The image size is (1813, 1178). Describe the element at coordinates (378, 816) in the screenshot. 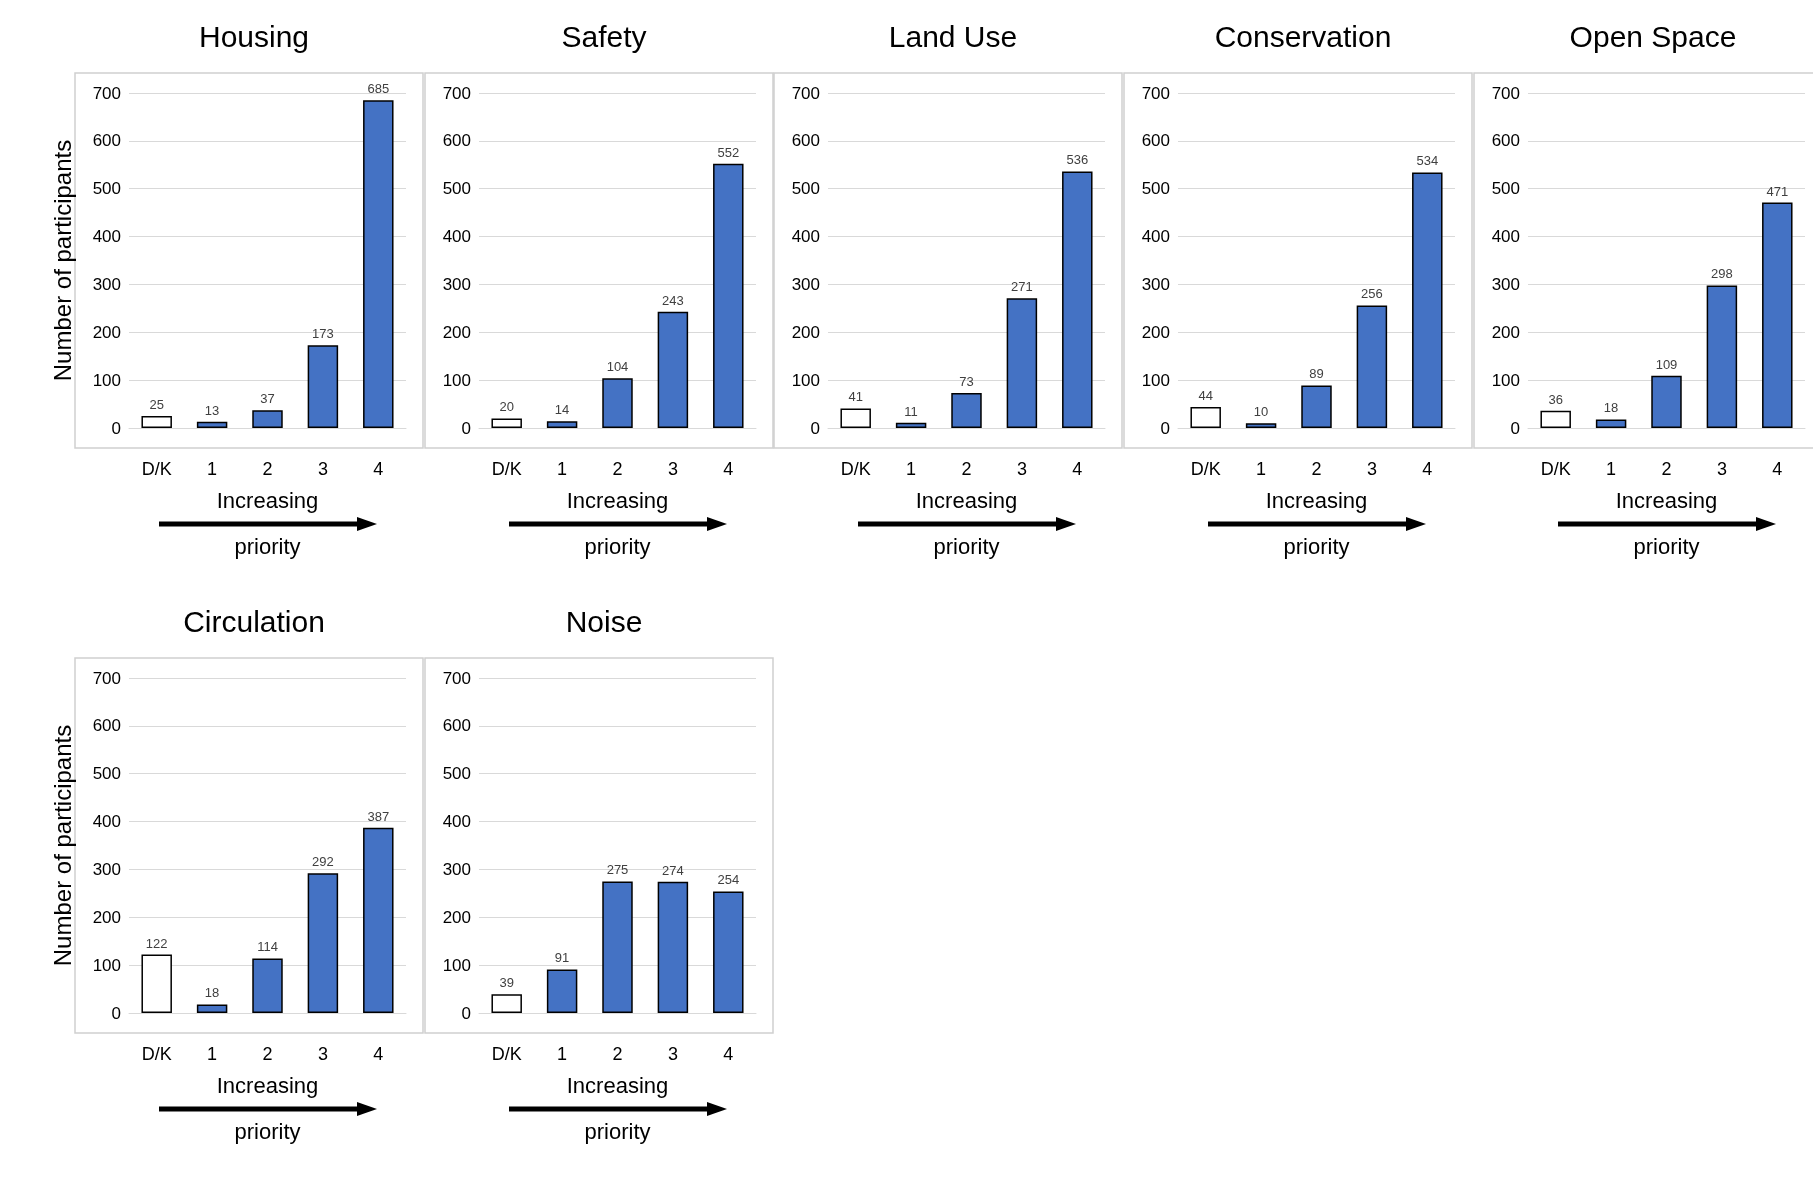

I see `data-label: 387` at that location.